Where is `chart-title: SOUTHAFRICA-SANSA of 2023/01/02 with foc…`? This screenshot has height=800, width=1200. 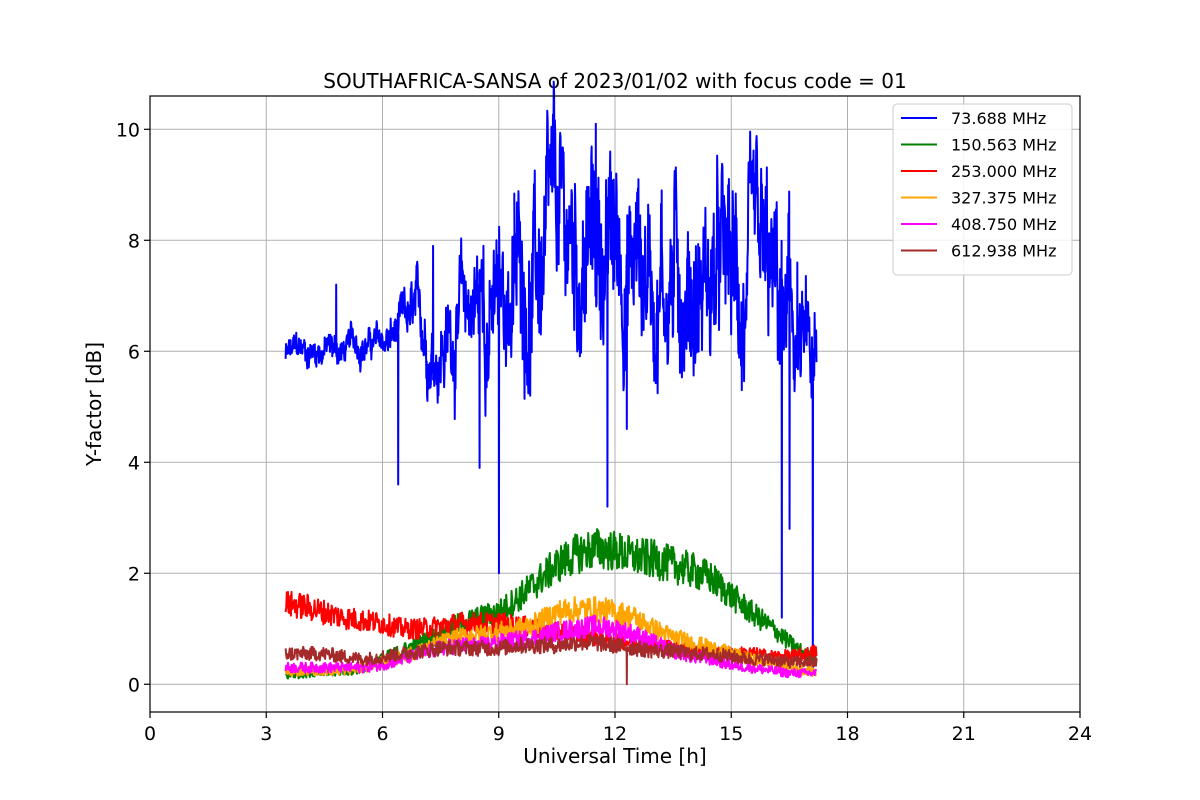
chart-title: SOUTHAFRICA-SANSA of 2023/01/02 with foc… is located at coordinates (615, 81).